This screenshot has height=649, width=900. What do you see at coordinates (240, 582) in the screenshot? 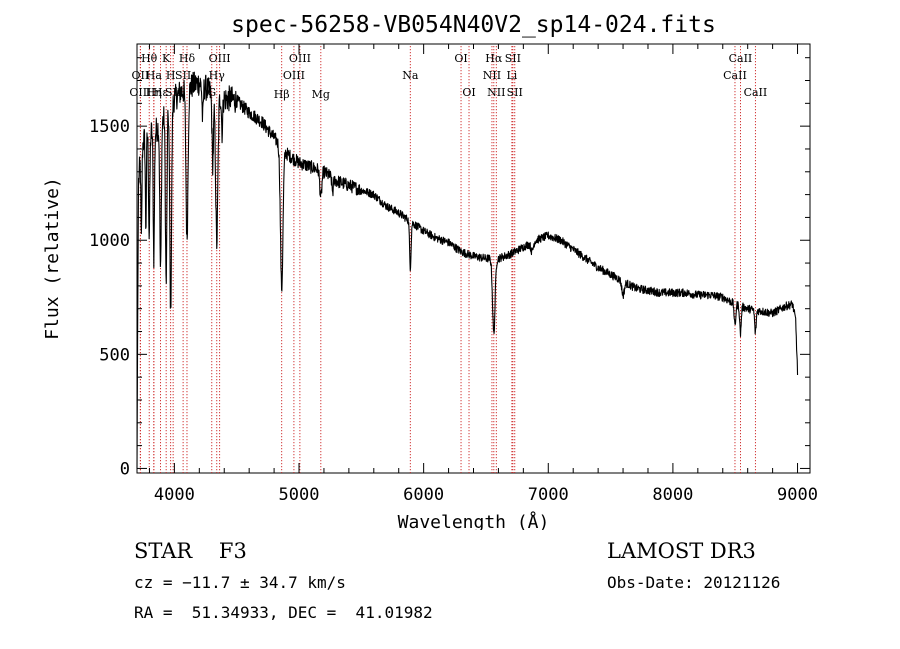
I see `redshift-label: cz = −11.7 ± 34.7 km/s` at bounding box center [240, 582].